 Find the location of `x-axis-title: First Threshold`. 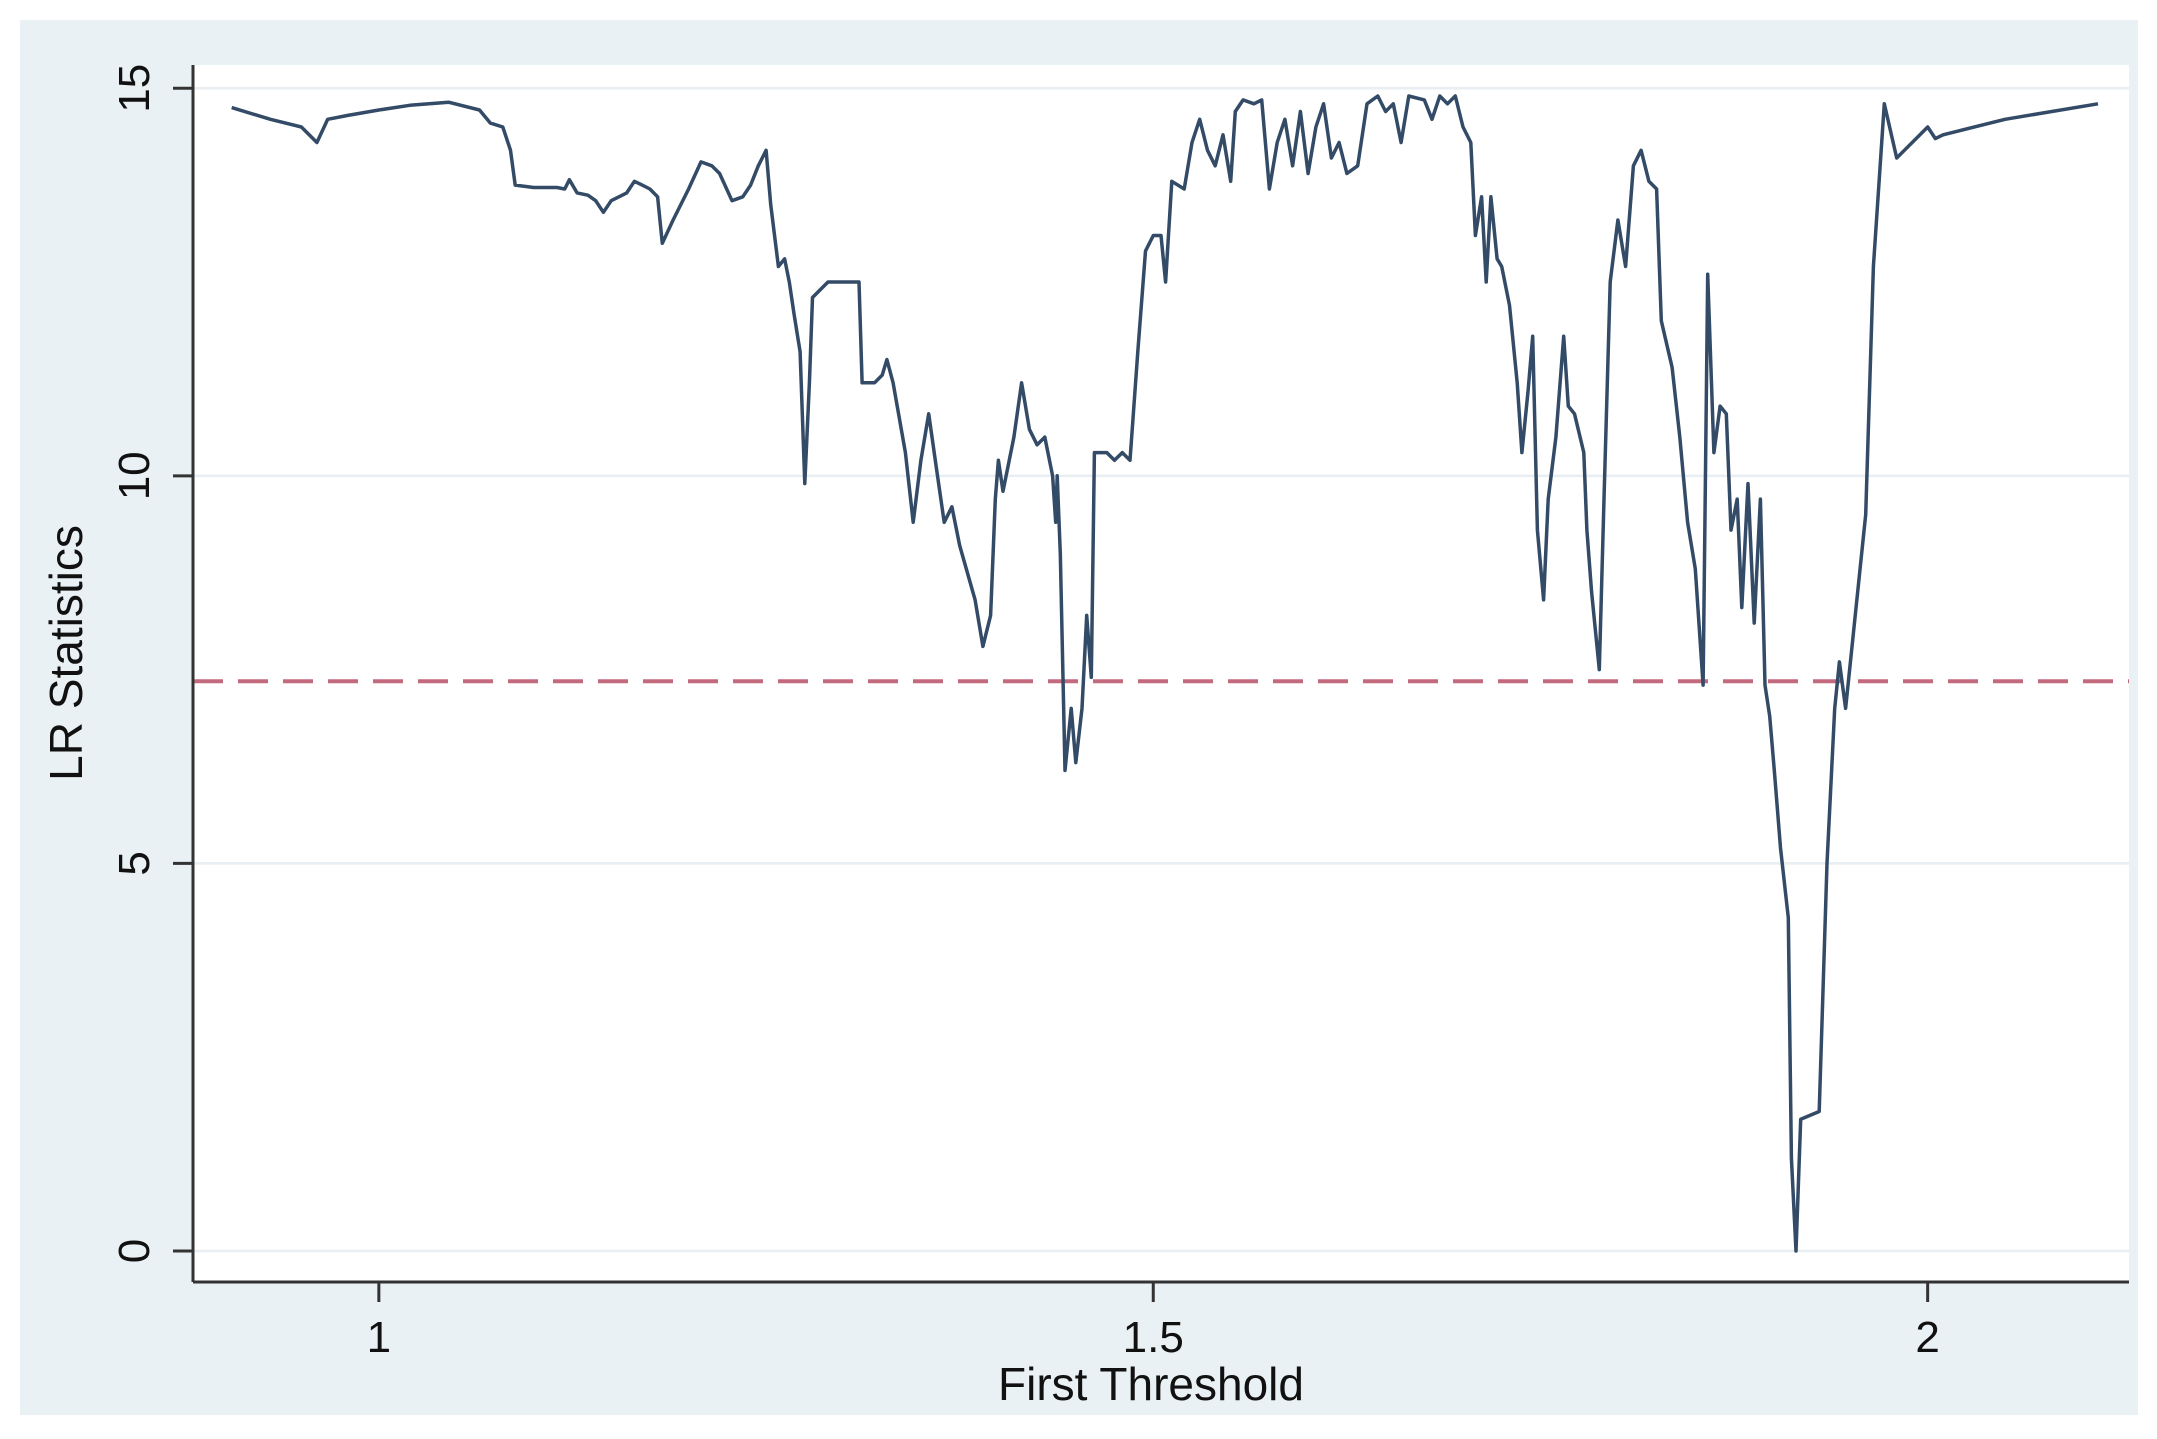

x-axis-title: First Threshold is located at coordinates (1151, 1384).